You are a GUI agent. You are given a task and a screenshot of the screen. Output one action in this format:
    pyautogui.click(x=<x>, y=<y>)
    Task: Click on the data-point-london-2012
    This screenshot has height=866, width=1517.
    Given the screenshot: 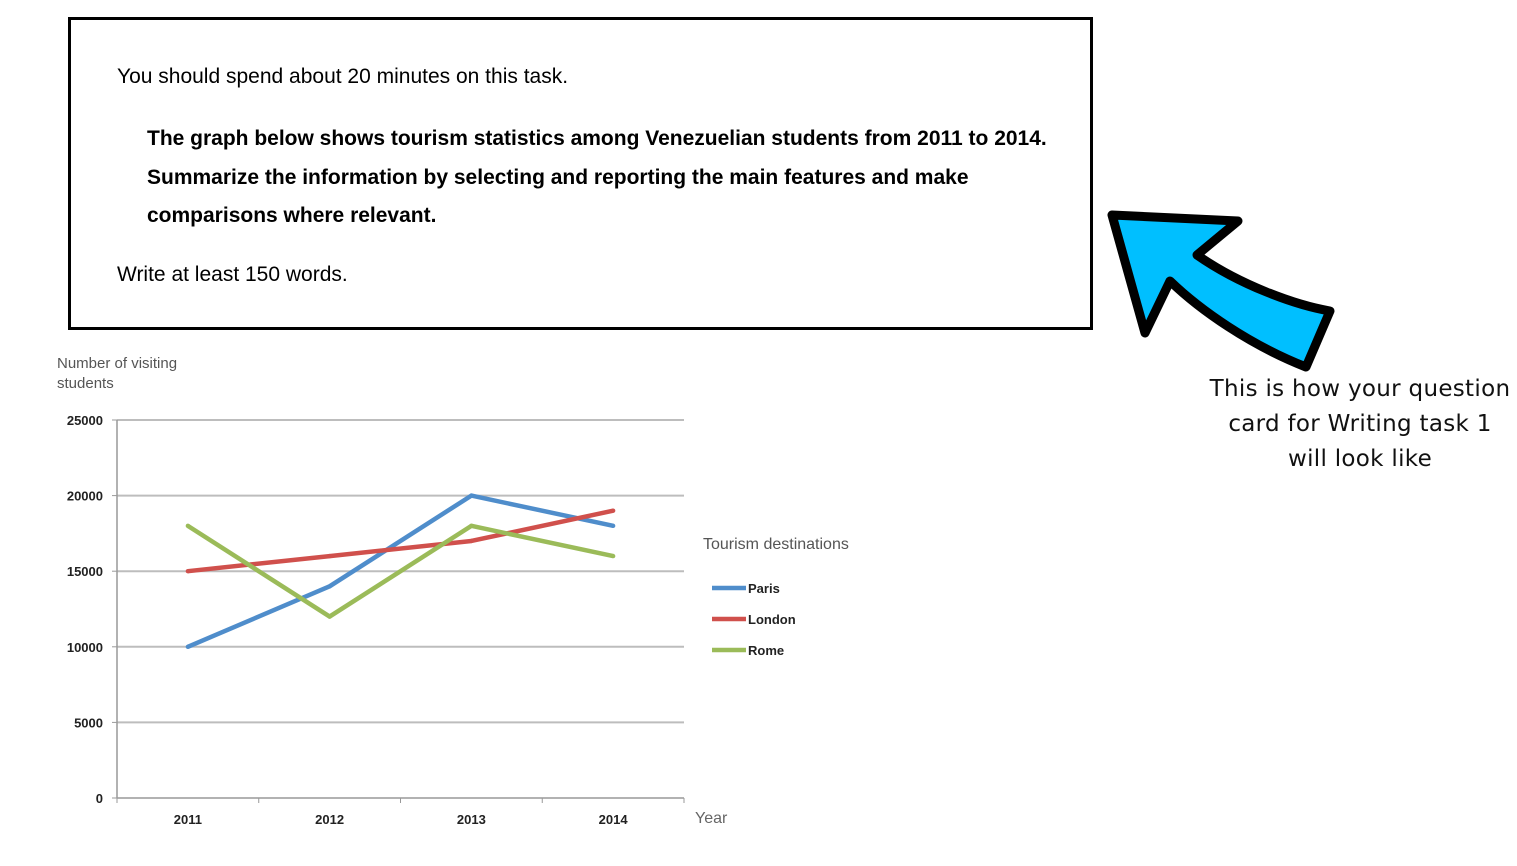 What is the action you would take?
    pyautogui.click(x=329, y=556)
    